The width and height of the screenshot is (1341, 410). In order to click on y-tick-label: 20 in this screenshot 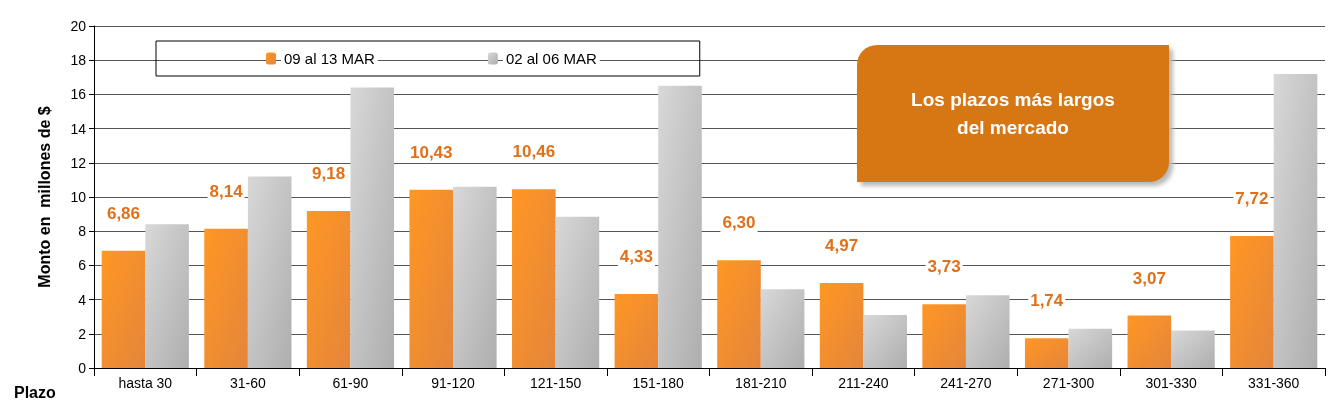, I will do `click(78, 26)`.